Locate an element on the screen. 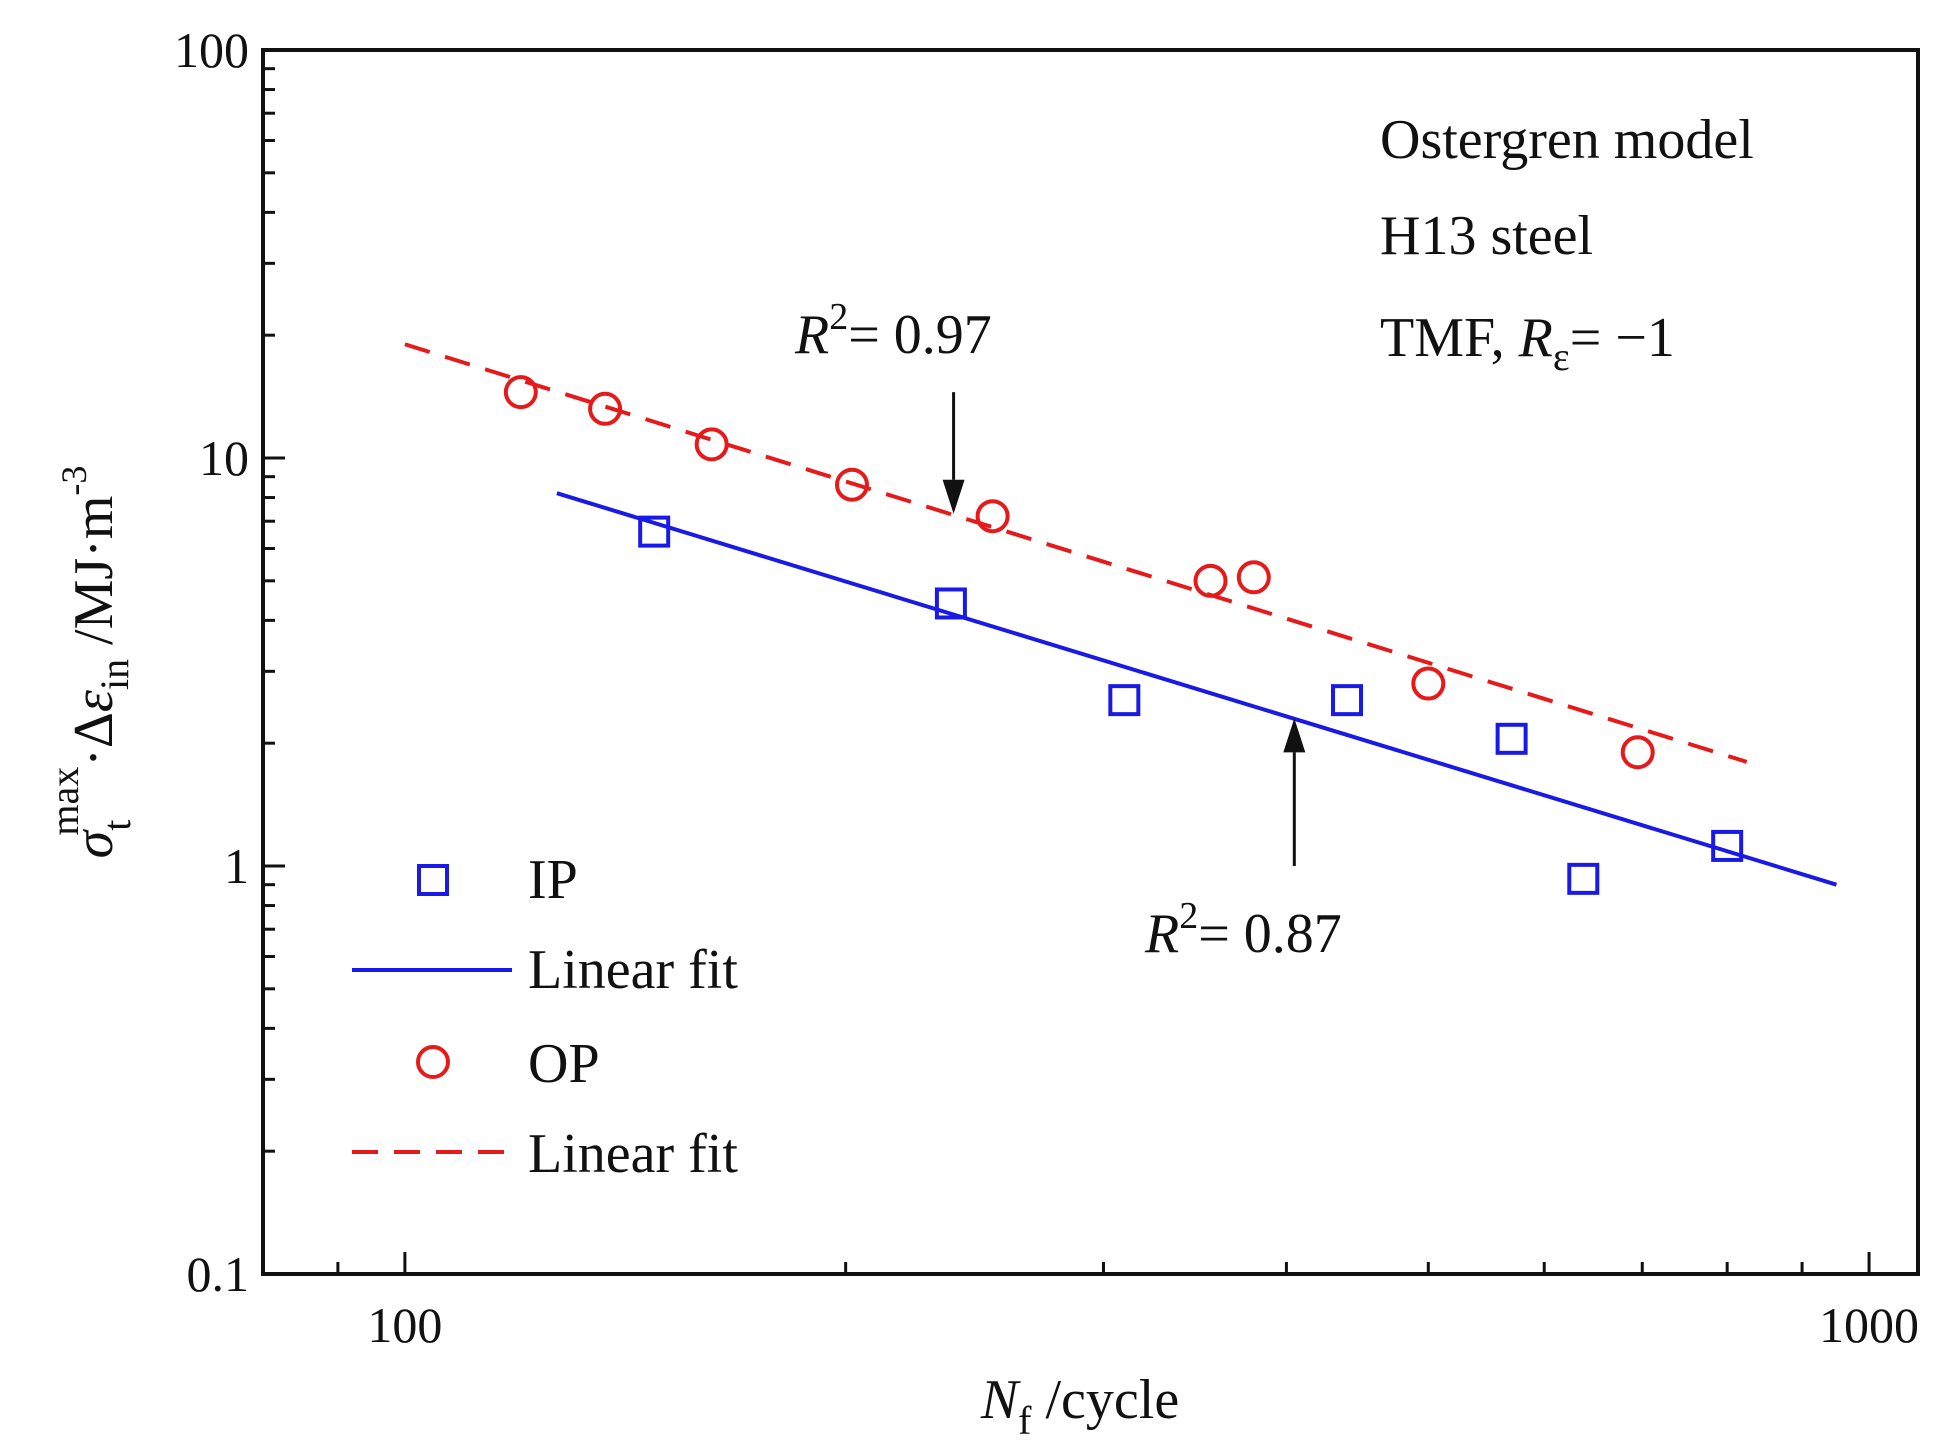  r2-op-label: R2= 0.97 is located at coordinates (893, 331).